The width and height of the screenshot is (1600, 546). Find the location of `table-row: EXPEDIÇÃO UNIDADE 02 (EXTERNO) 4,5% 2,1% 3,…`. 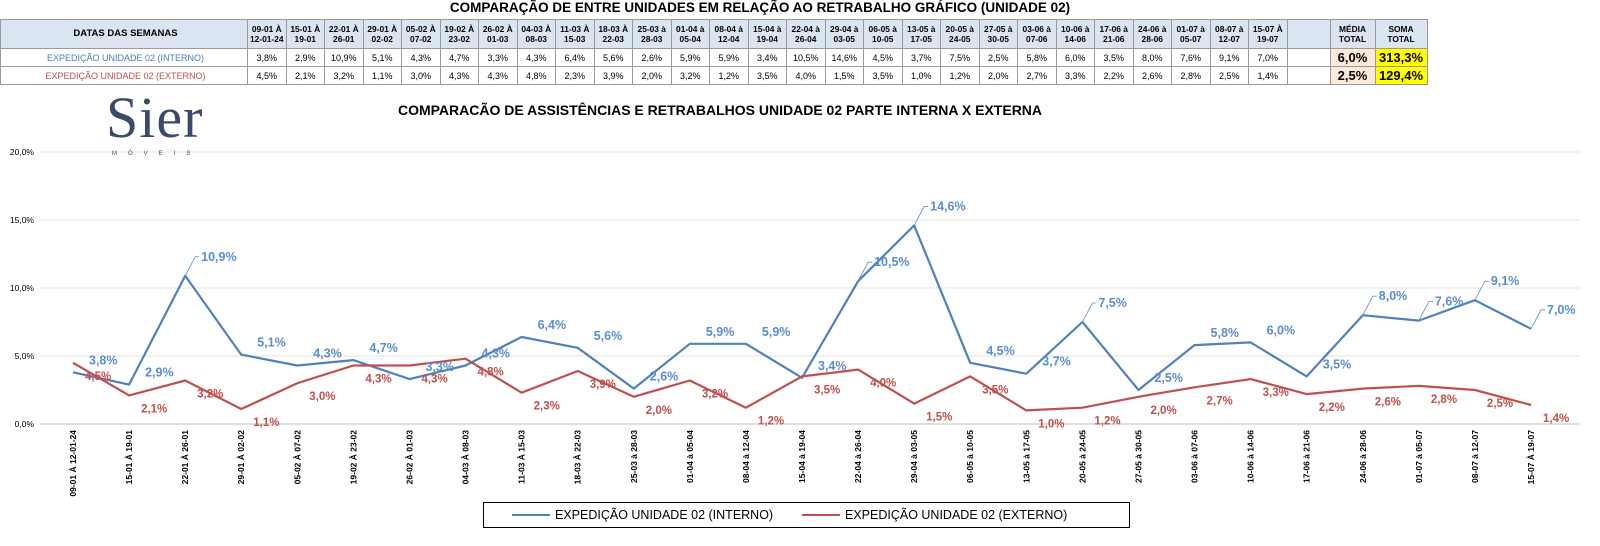

table-row: EXPEDIÇÃO UNIDADE 02 (EXTERNO) 4,5% 2,1% 3,… is located at coordinates (714, 75).